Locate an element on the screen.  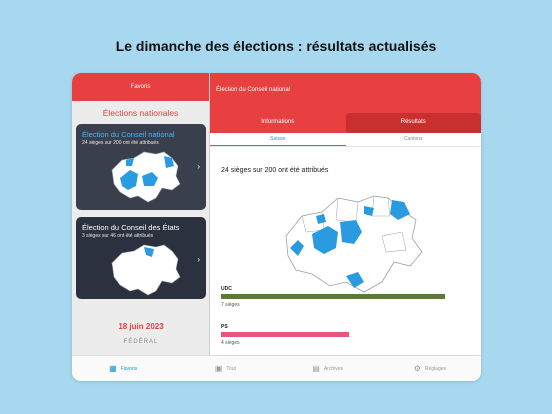
card-title: Élection du Conseil national is located at coordinates (128, 134).